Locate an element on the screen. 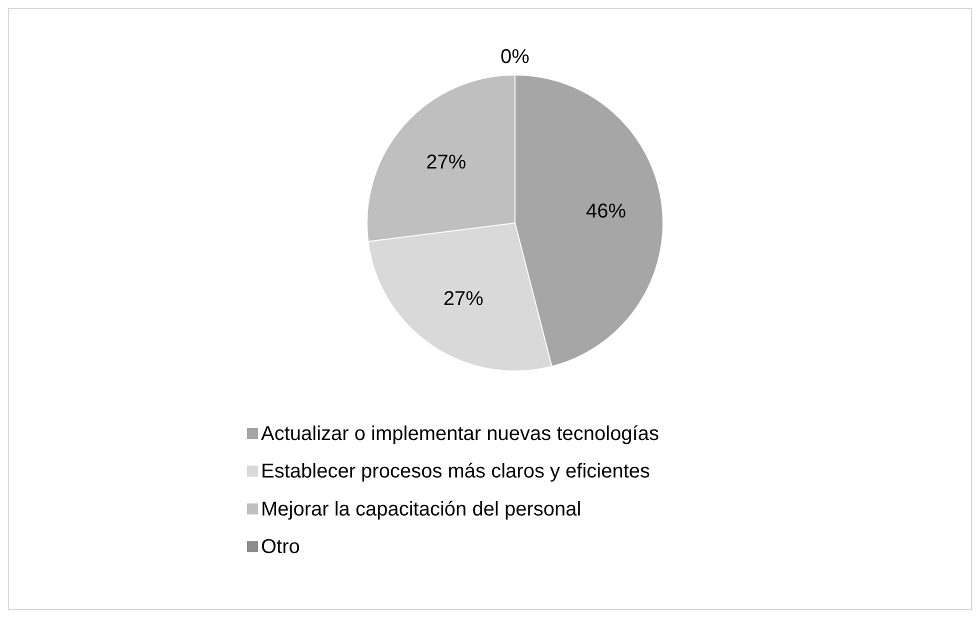 The height and width of the screenshot is (618, 980). legend-label: Mejorar la capacitación del personal is located at coordinates (421, 509).